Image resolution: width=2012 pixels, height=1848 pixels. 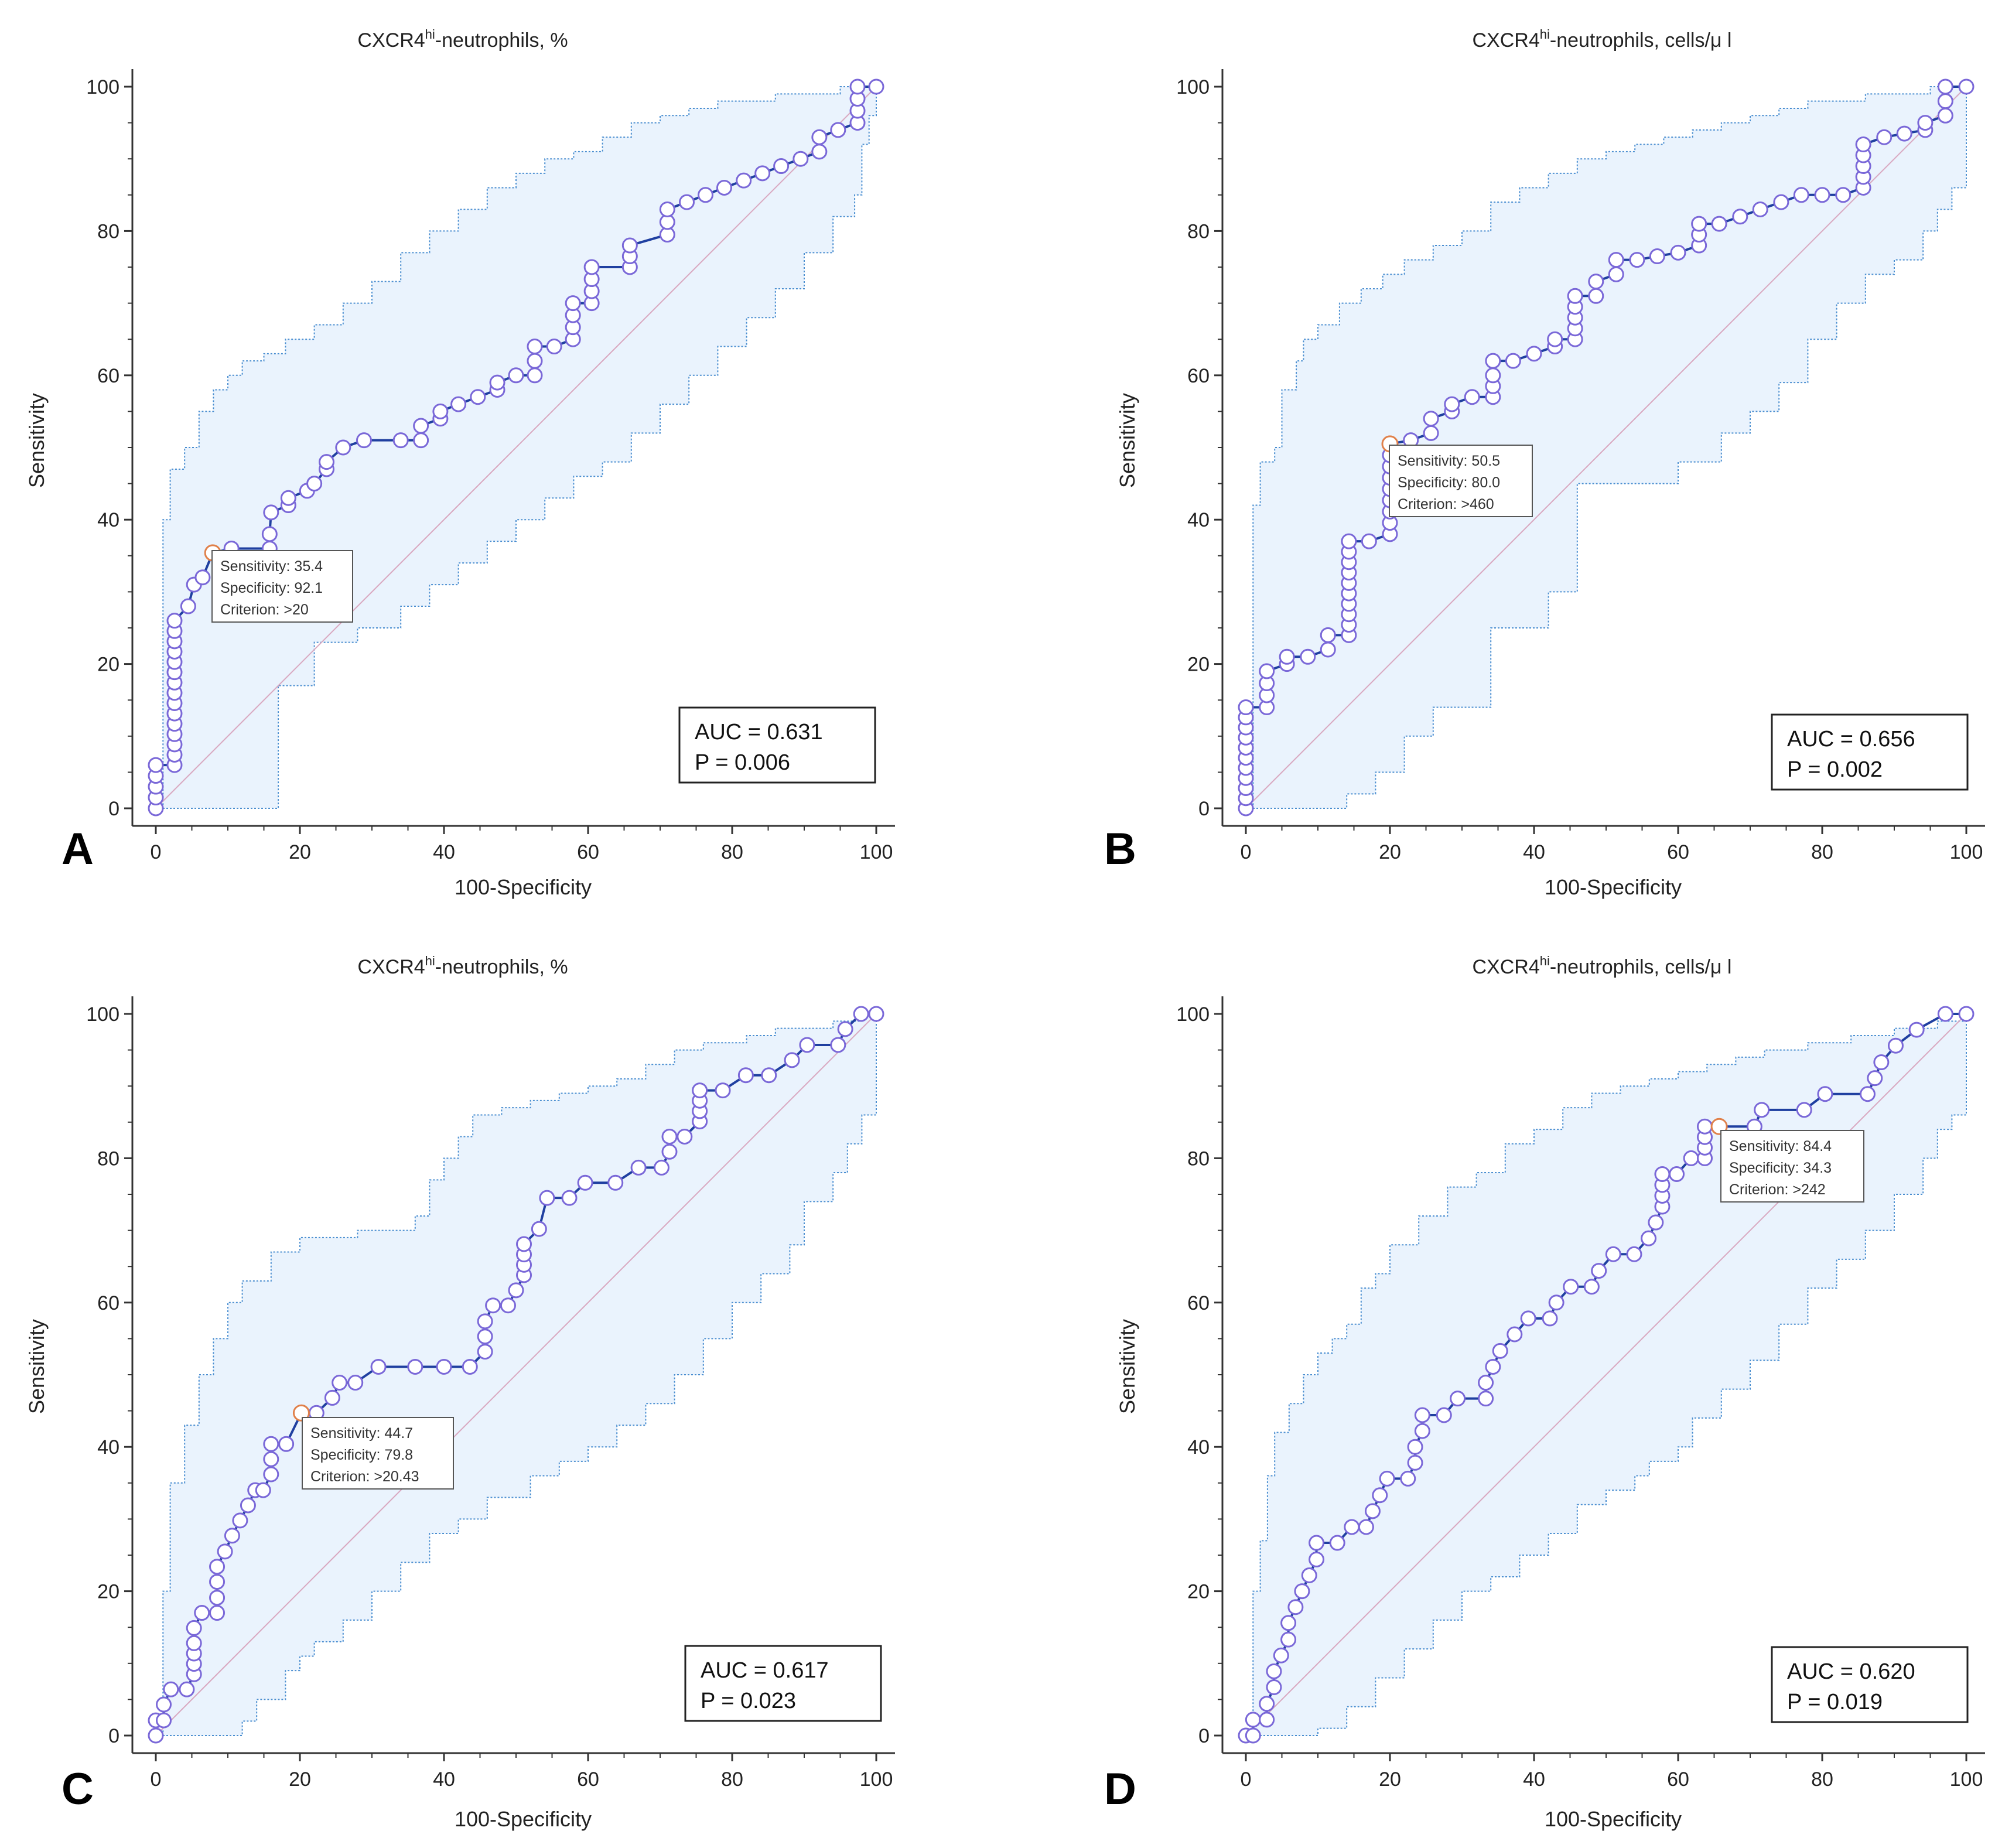 What do you see at coordinates (108, 520) in the screenshot?
I see `panel-a-ytick-label-40: 40` at bounding box center [108, 520].